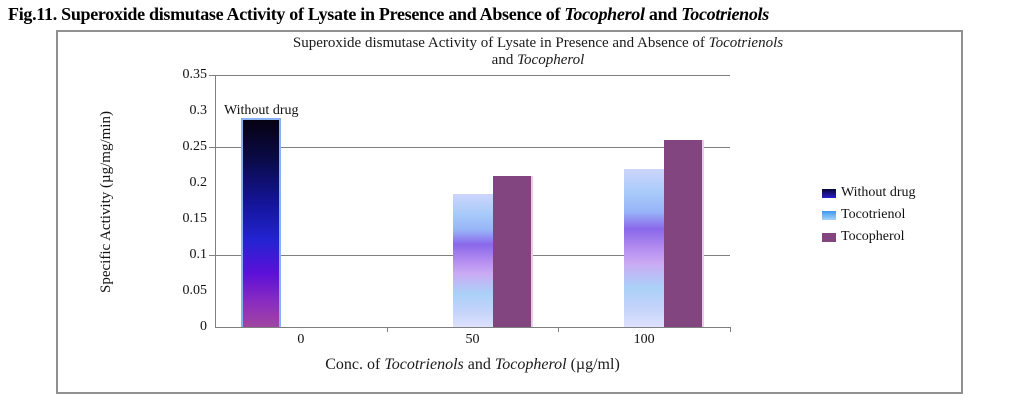 This screenshot has height=402, width=1024. What do you see at coordinates (644, 339) in the screenshot?
I see `x-tick-label: 100` at bounding box center [644, 339].